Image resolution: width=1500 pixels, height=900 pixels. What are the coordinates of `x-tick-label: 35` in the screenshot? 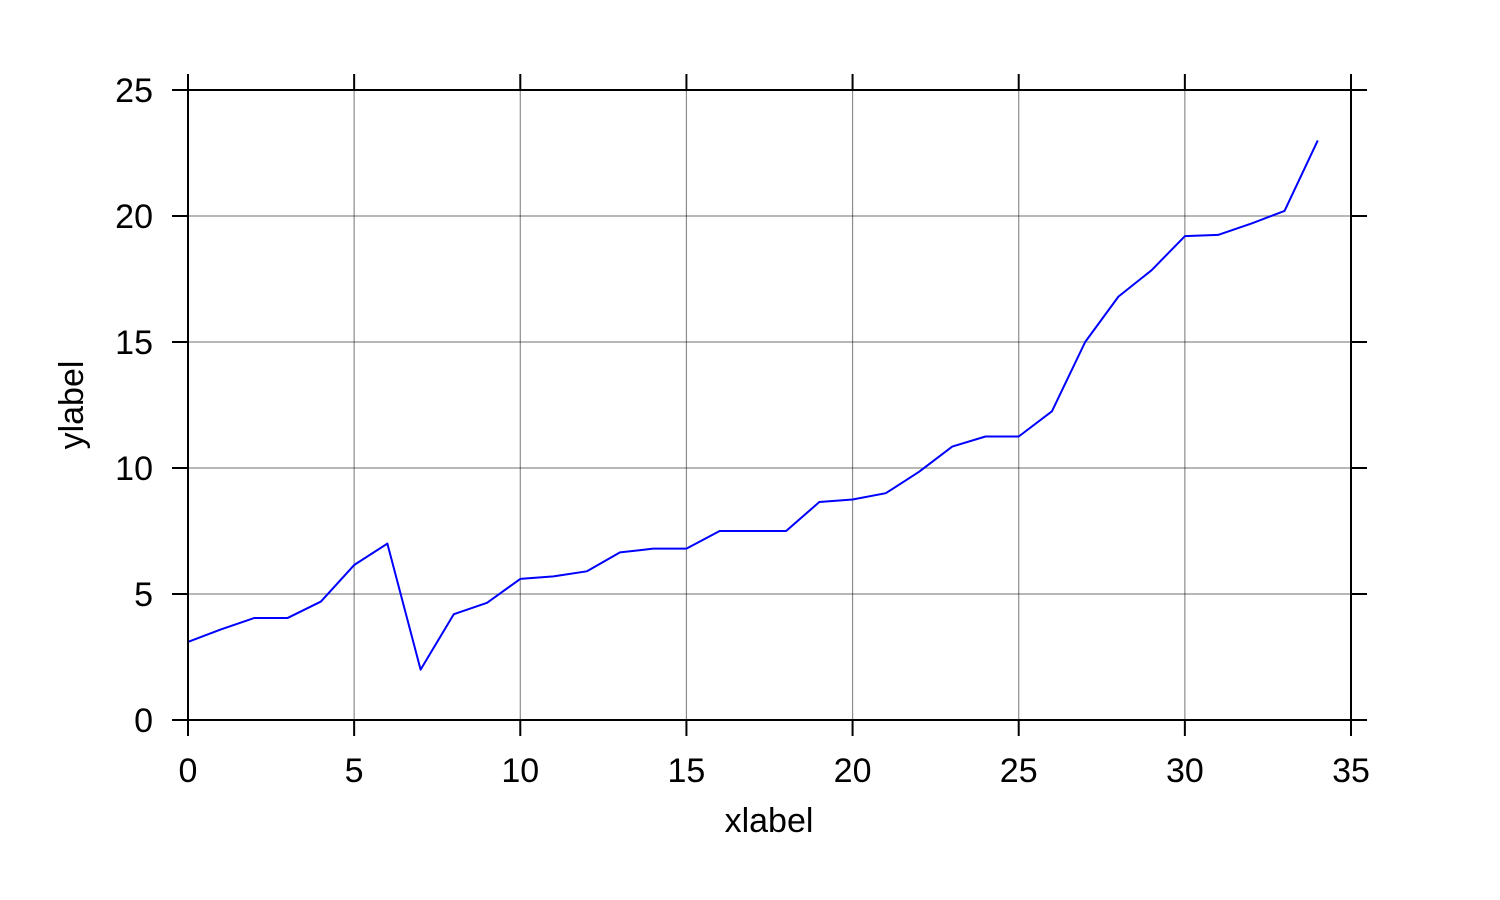 It's located at (1351, 771).